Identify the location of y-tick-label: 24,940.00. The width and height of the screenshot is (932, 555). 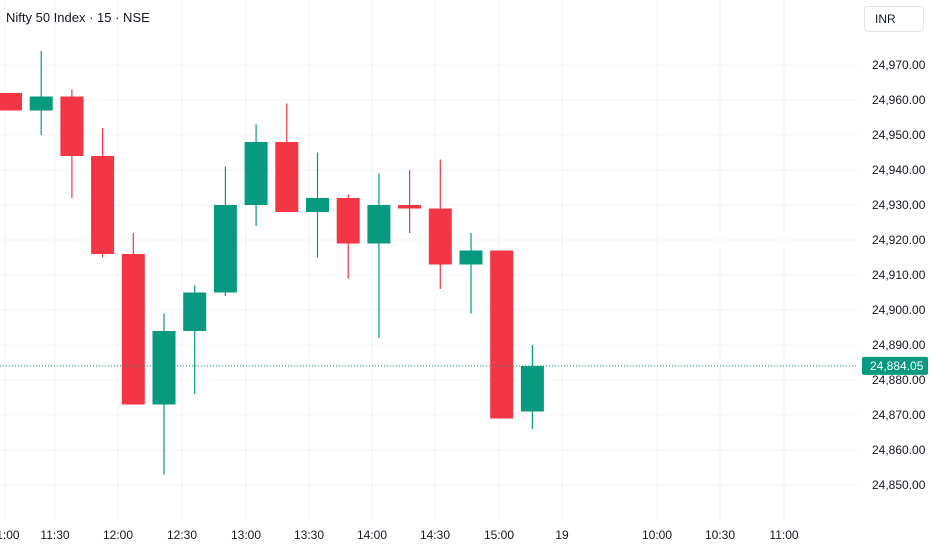
(899, 170).